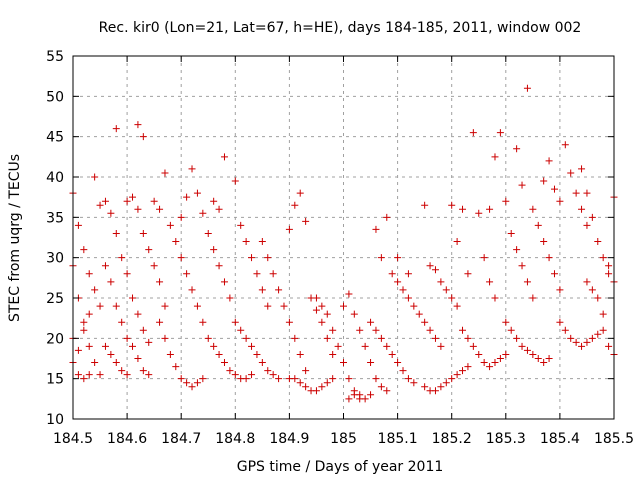 The width and height of the screenshot is (640, 480). What do you see at coordinates (15, 238) in the screenshot?
I see `y-axis-title: STEC from uqrg / TECUs` at bounding box center [15, 238].